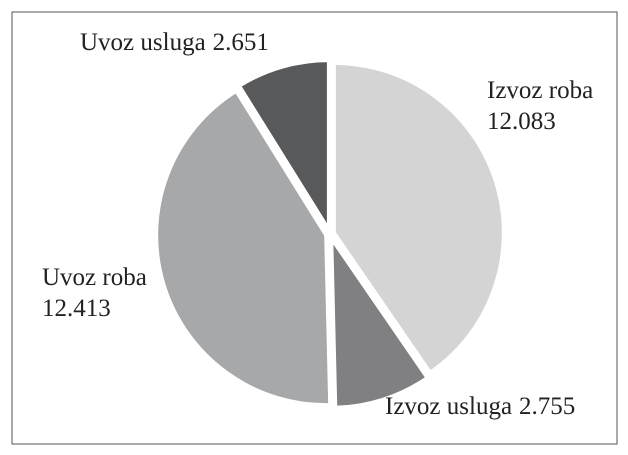  Describe the element at coordinates (521, 121) in the screenshot. I see `slice-value: 12.083` at that location.